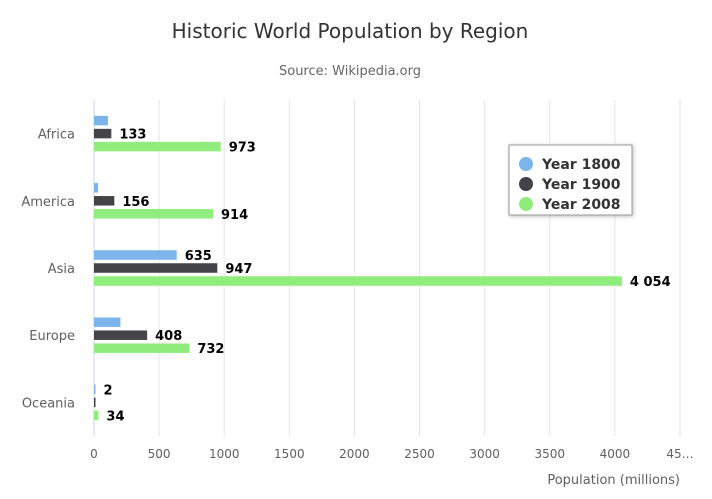  Describe the element at coordinates (581, 165) in the screenshot. I see `legend-label: Year 1800` at that location.